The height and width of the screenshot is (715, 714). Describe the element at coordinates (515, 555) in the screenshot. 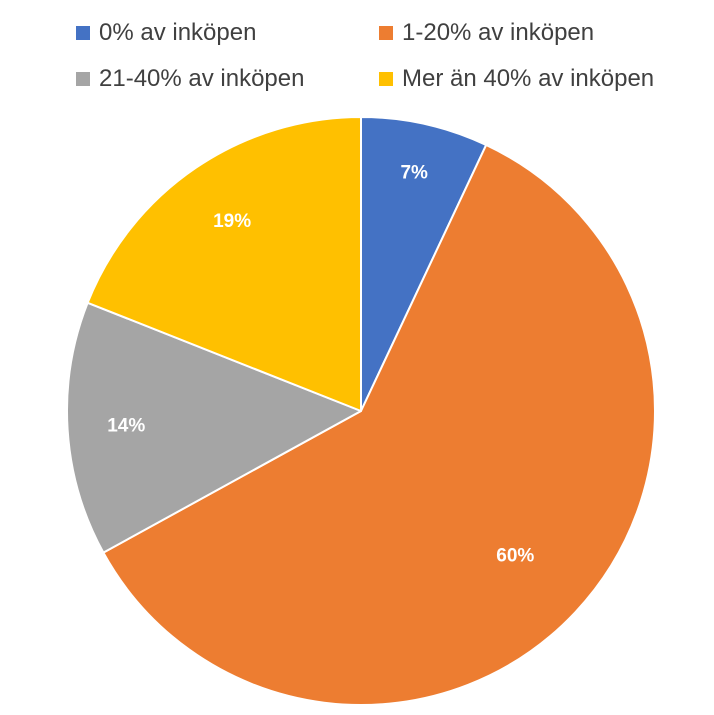

I see `data-label-1: 60%` at that location.